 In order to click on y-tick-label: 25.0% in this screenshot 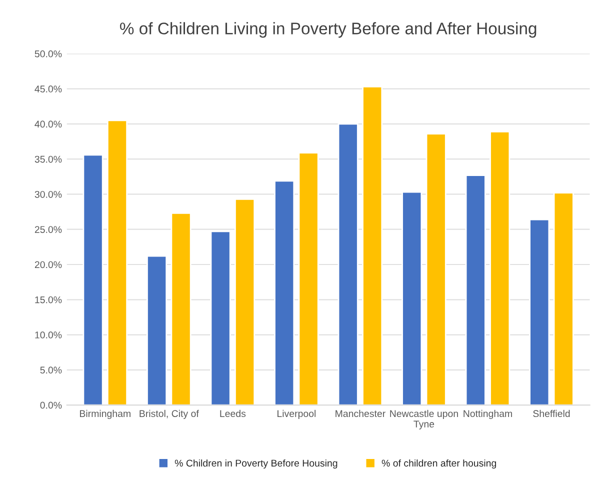, I will do `click(48, 229)`.